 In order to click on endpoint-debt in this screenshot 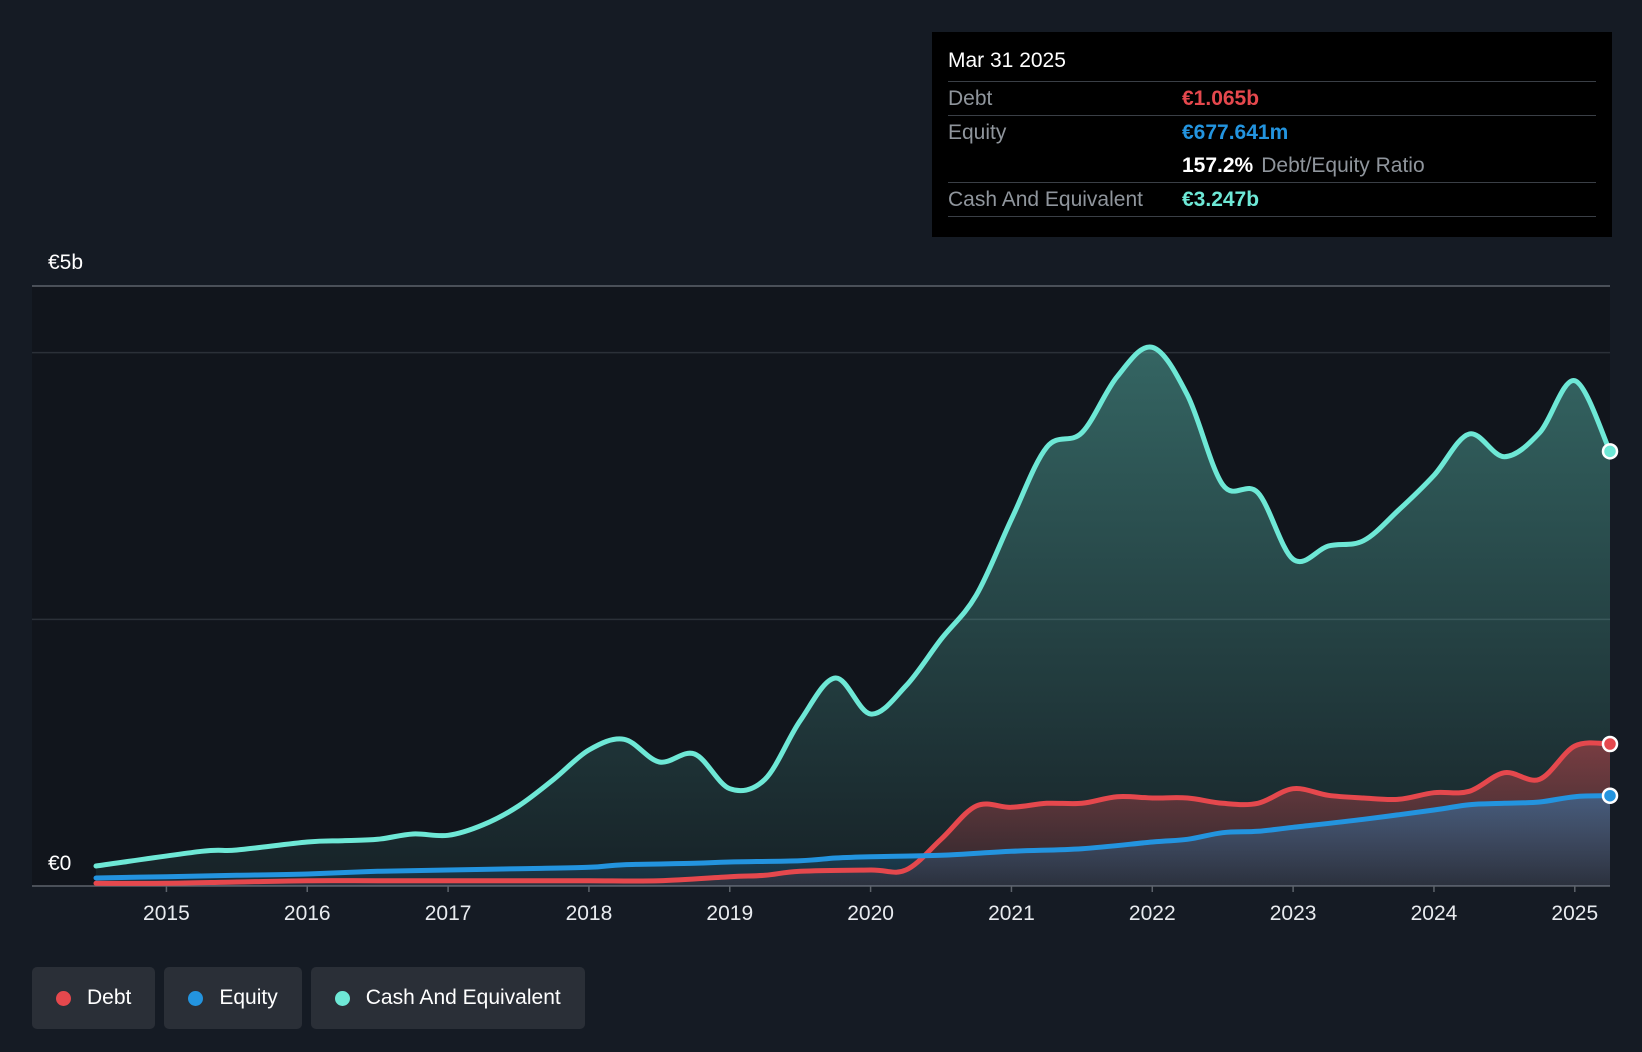, I will do `click(1610, 744)`.